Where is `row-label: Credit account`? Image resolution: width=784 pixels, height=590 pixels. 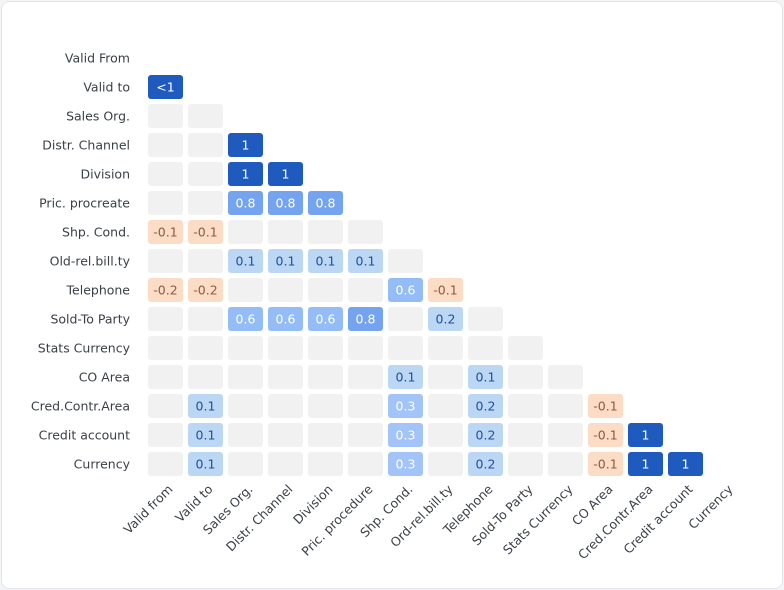 row-label: Credit account is located at coordinates (84, 435).